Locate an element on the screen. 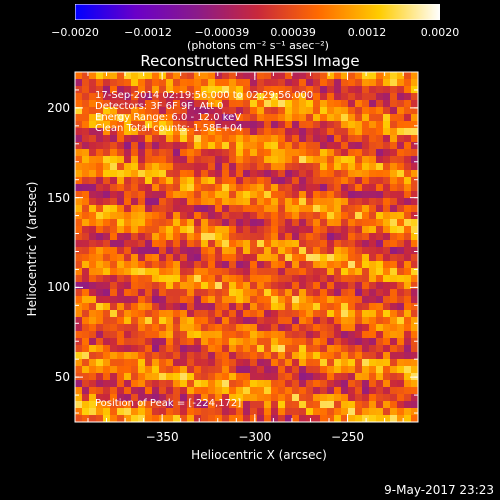 The height and width of the screenshot is (500, 500). annotation-energy: Energy Range: 6.0 - 12.0 keV is located at coordinates (168, 117).